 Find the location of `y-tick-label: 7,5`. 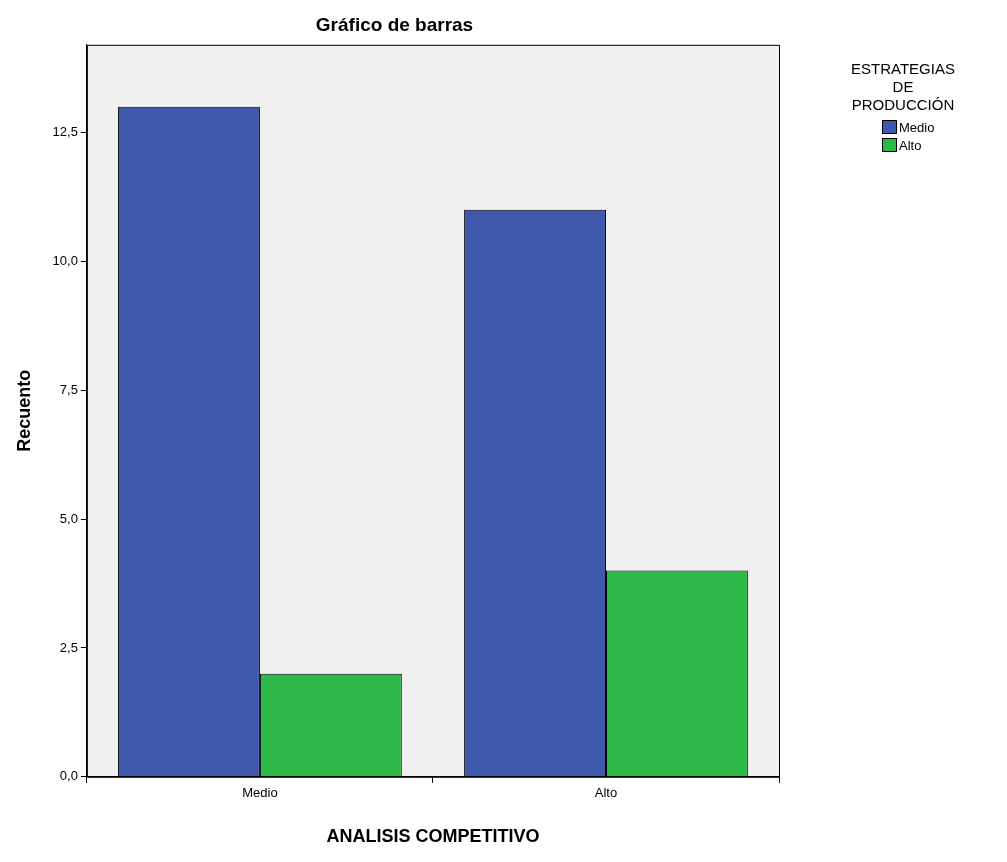

y-tick-label: 7,5 is located at coordinates (68, 389).